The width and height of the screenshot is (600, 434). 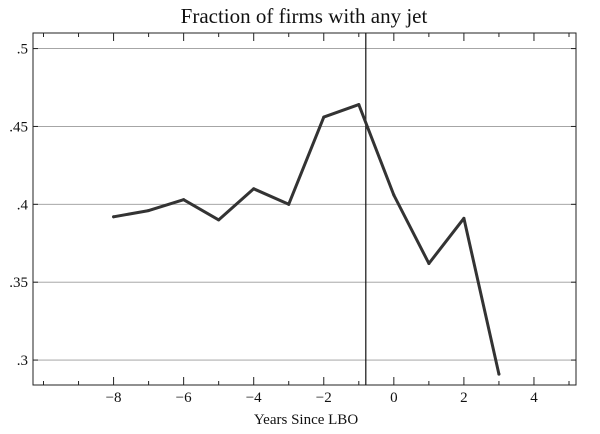 What do you see at coordinates (306, 420) in the screenshot?
I see `x-axis-label: Years Since LBO` at bounding box center [306, 420].